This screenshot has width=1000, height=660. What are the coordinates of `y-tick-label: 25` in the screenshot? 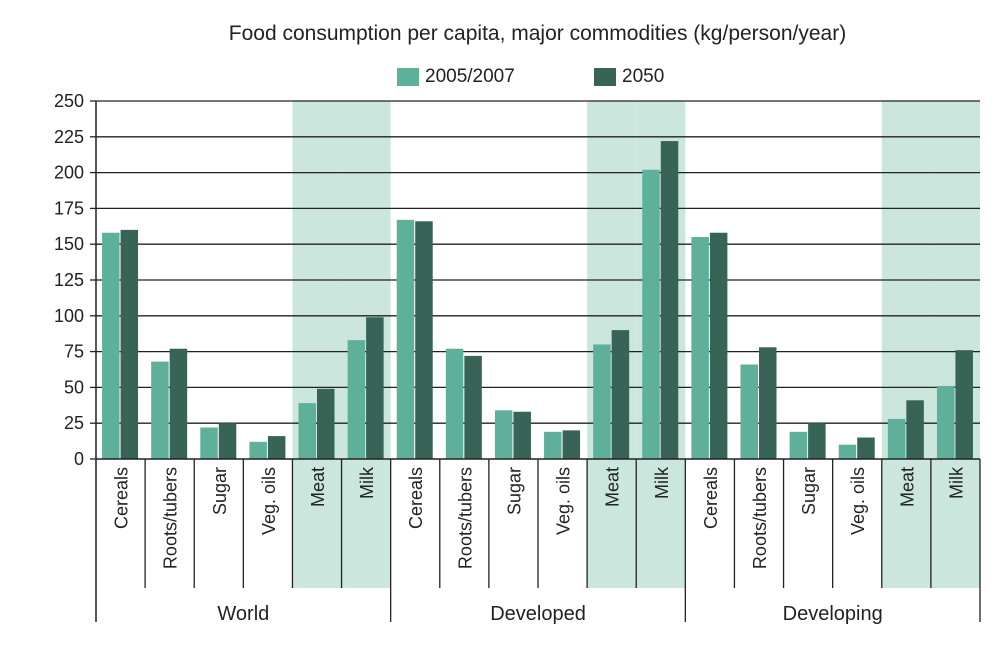 It's located at (74, 423).